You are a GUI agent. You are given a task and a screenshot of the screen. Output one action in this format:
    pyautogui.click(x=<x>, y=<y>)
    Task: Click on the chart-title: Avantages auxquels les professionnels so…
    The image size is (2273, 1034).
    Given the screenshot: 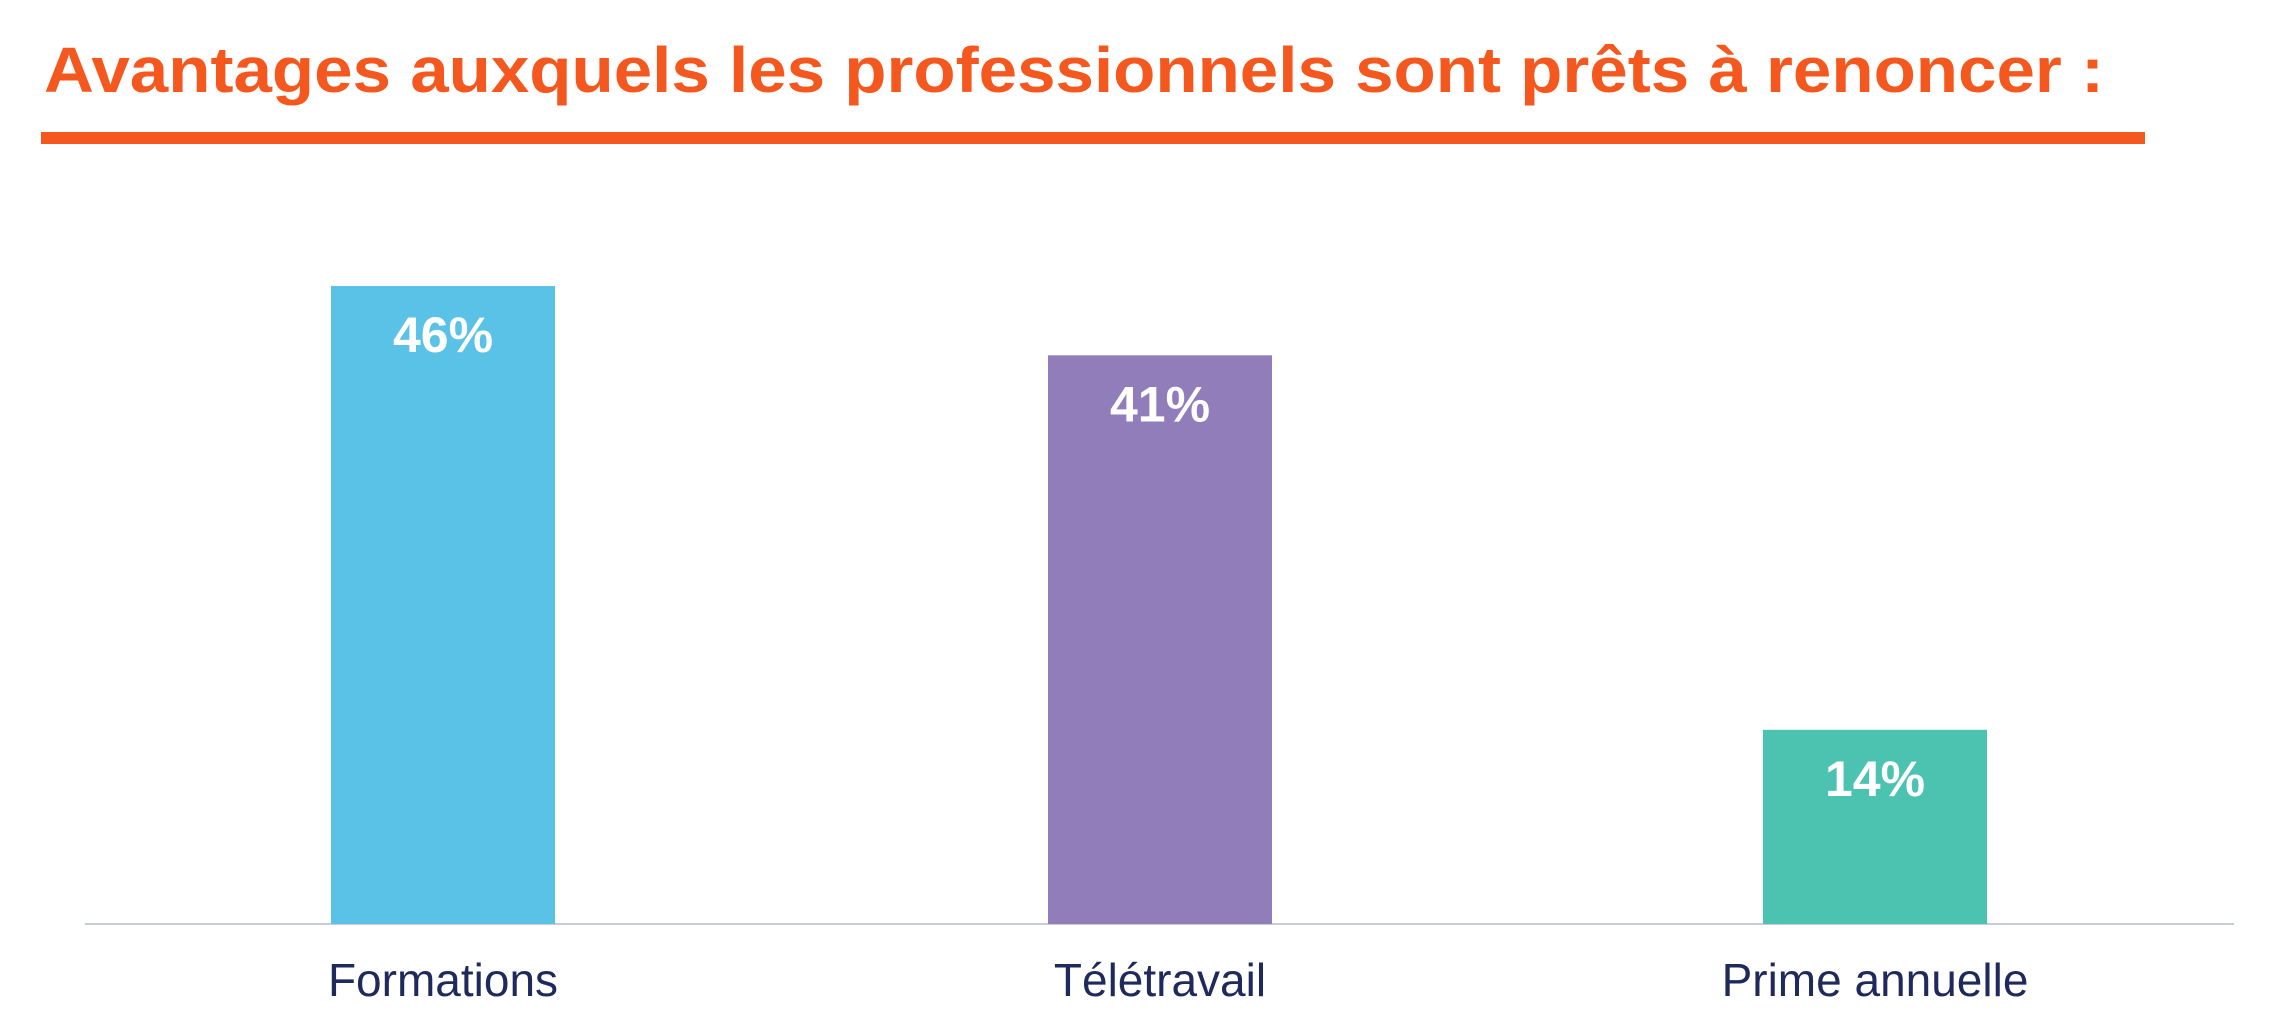 What is the action you would take?
    pyautogui.click(x=1074, y=70)
    